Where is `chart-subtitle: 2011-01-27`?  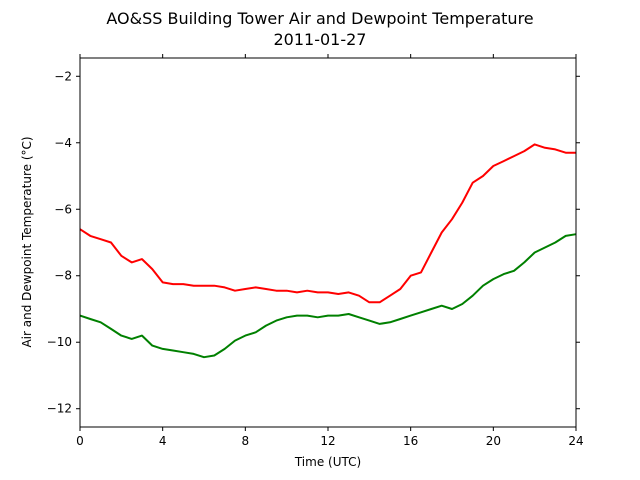
chart-subtitle: 2011-01-27 is located at coordinates (320, 39).